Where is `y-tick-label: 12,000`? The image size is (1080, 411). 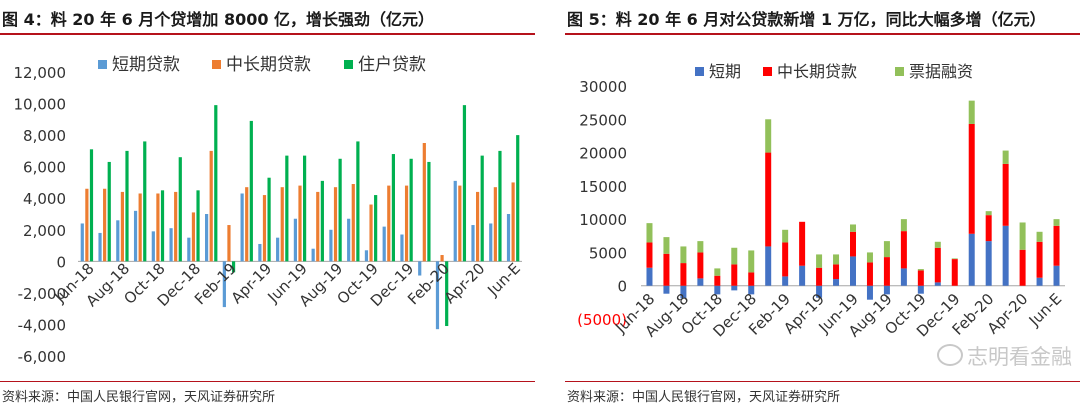
y-tick-label: 12,000 is located at coordinates (40, 73).